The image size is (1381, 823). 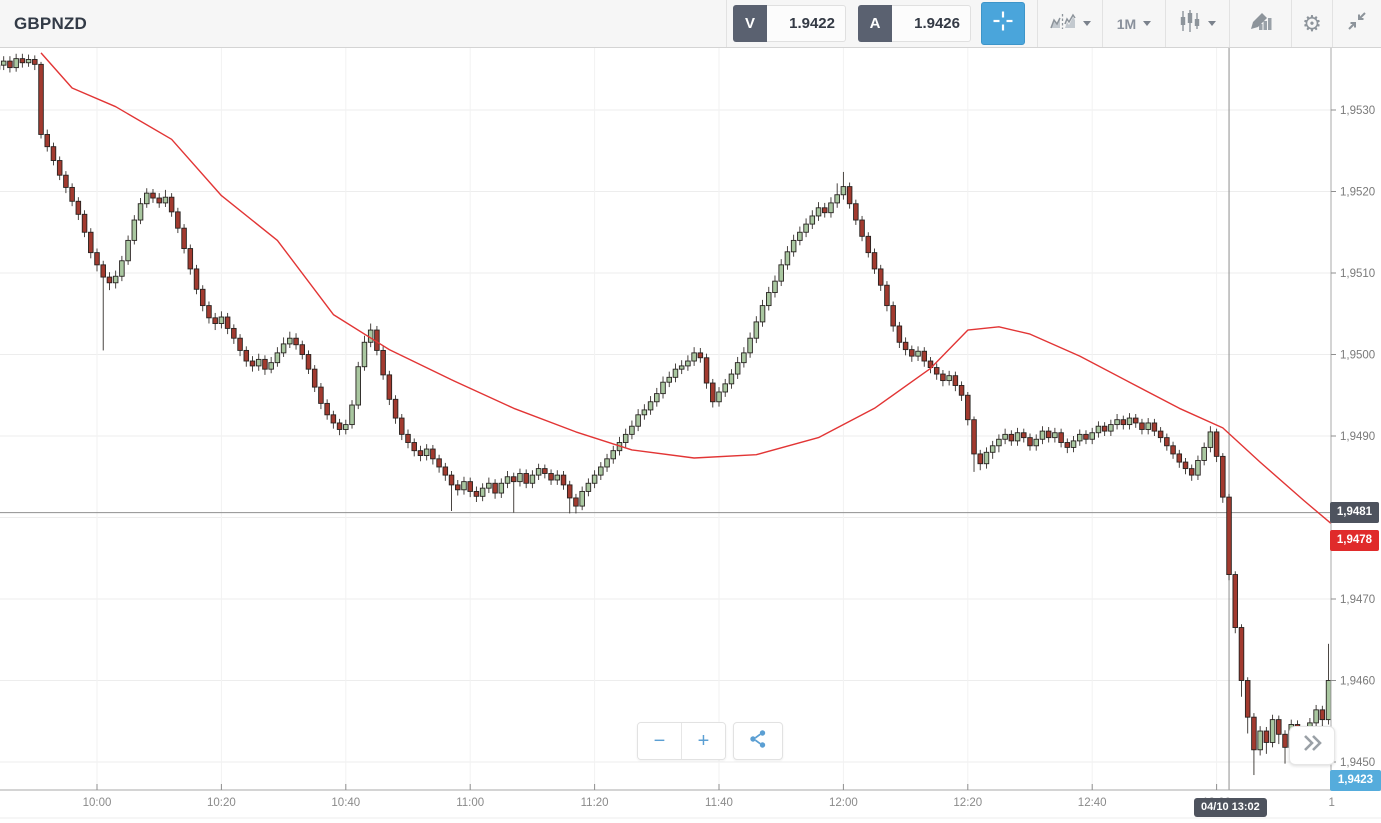 I want to click on svg-text: 1,9450, so click(x=1357, y=763).